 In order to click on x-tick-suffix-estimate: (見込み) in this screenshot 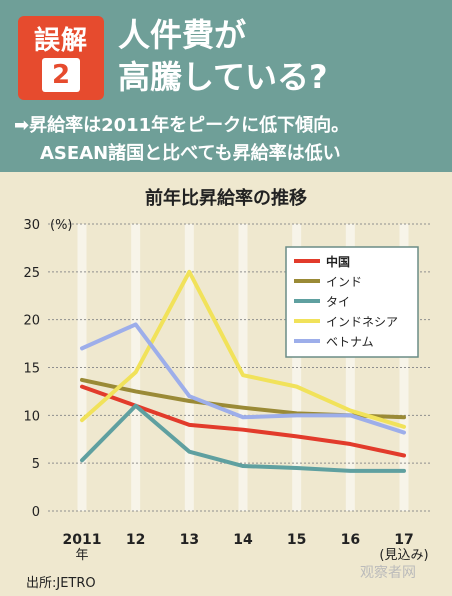, I will do `click(403, 555)`.